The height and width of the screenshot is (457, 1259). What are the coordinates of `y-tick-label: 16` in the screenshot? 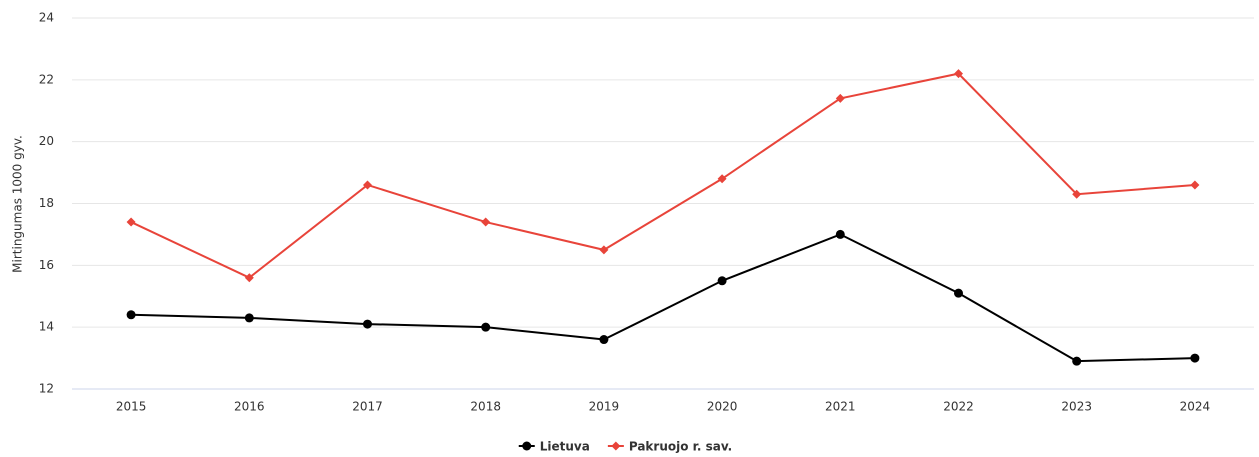 It's located at (46, 265).